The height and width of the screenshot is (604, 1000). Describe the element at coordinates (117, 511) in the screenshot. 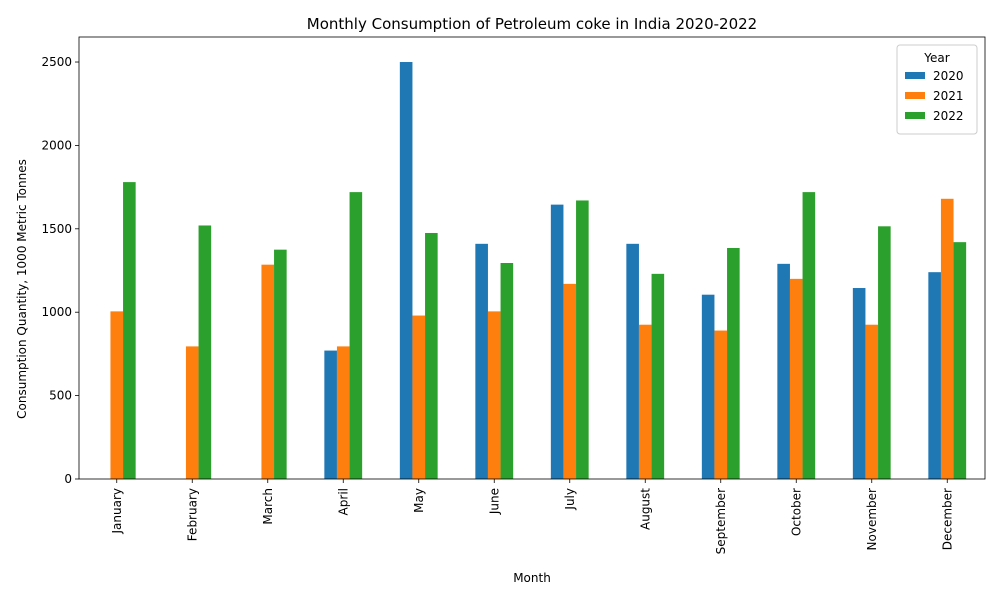

I see `x-tick-label-january: January` at that location.